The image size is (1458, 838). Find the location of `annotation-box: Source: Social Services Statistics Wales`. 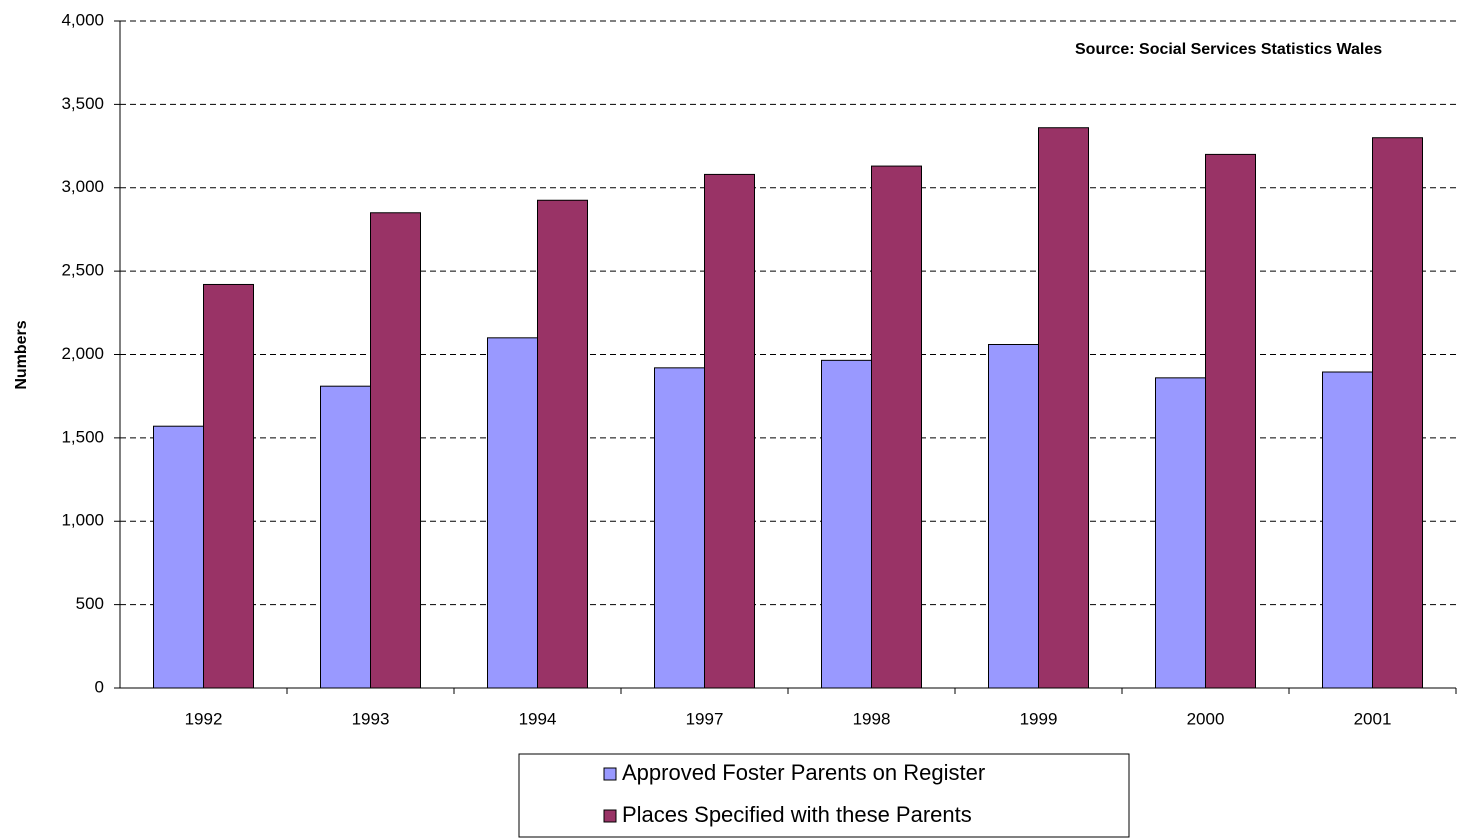

annotation-box: Source: Social Services Statistics Wales is located at coordinates (1229, 49).